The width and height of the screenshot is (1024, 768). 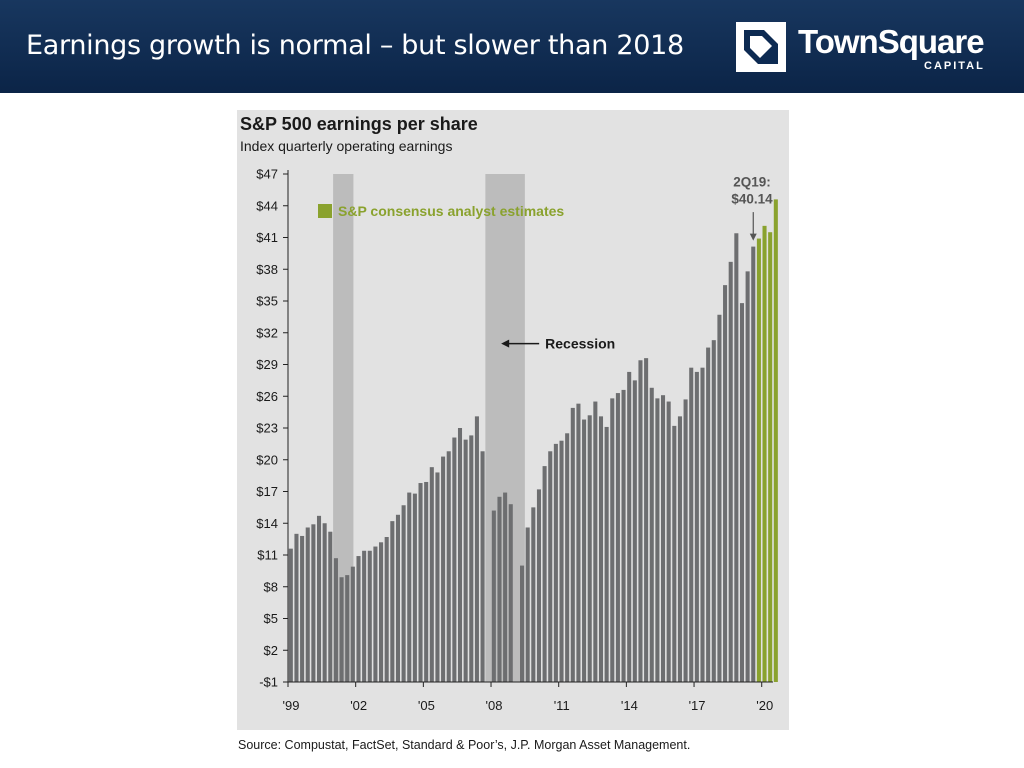 I want to click on x-tick-label: '08, so click(x=494, y=705).